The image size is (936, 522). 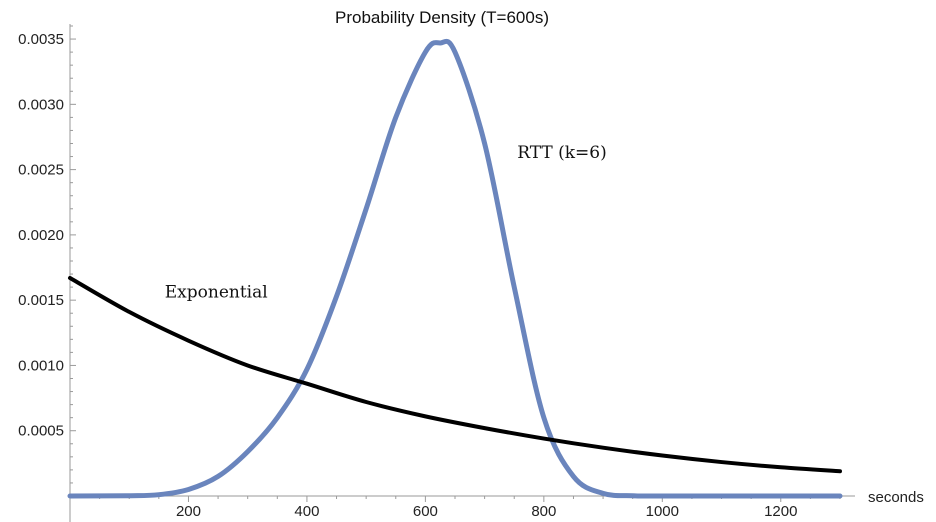 What do you see at coordinates (41, 431) in the screenshot?
I see `y-tick-label: 0.0005` at bounding box center [41, 431].